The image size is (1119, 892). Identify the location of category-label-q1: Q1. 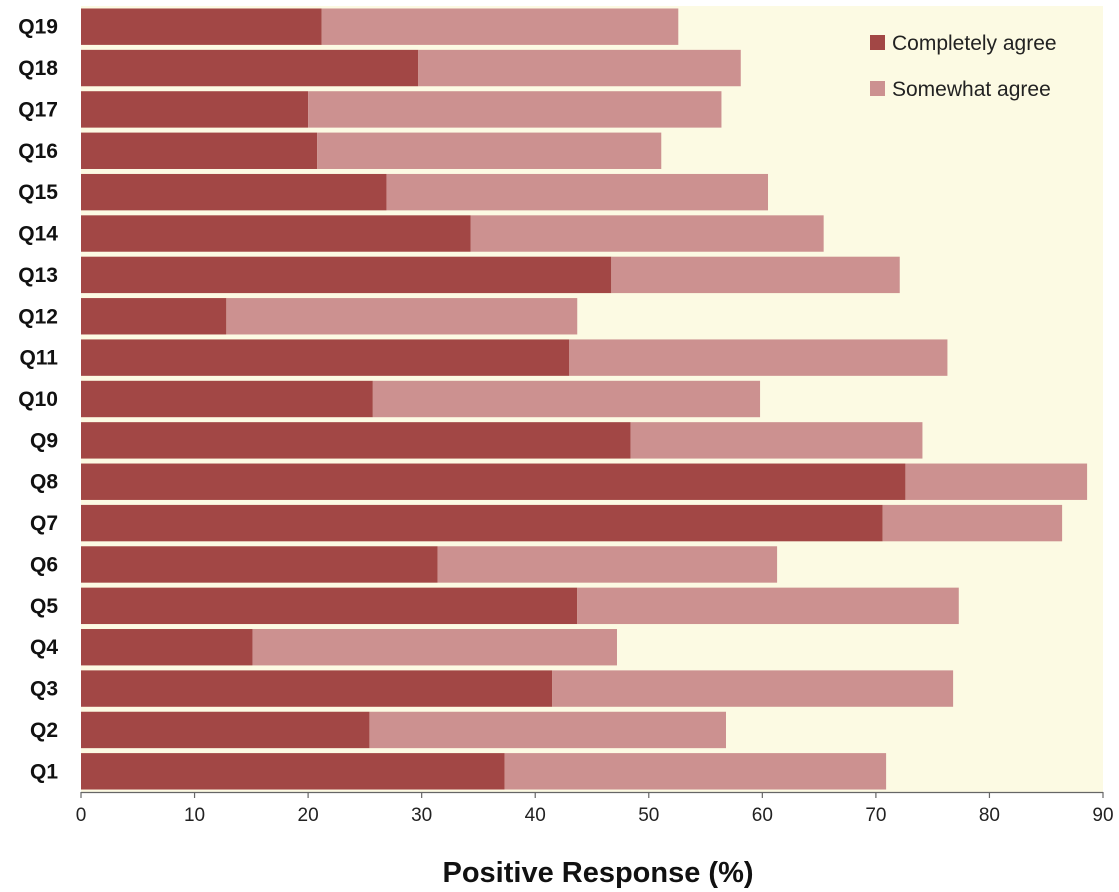
(44, 771).